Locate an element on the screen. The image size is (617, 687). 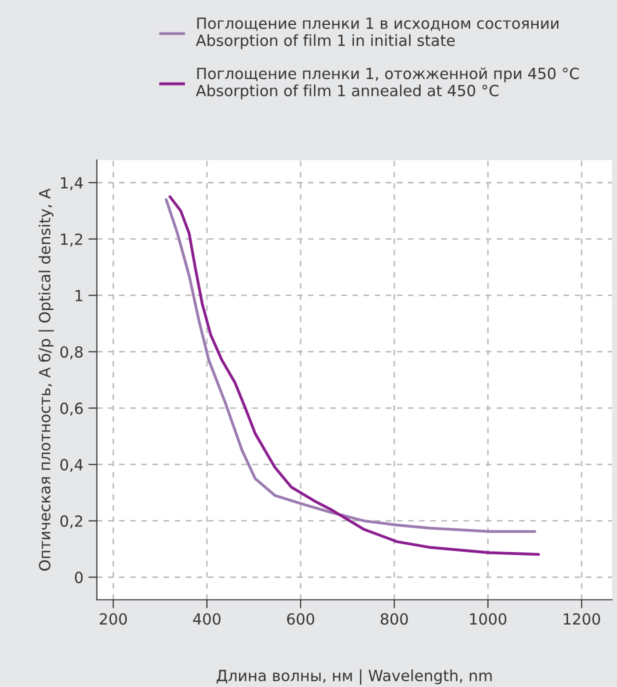
legend-label: Поглощение пленки 1 в исходном состоянии Absorption of film 1 in initial state is located at coordinates (377, 34).